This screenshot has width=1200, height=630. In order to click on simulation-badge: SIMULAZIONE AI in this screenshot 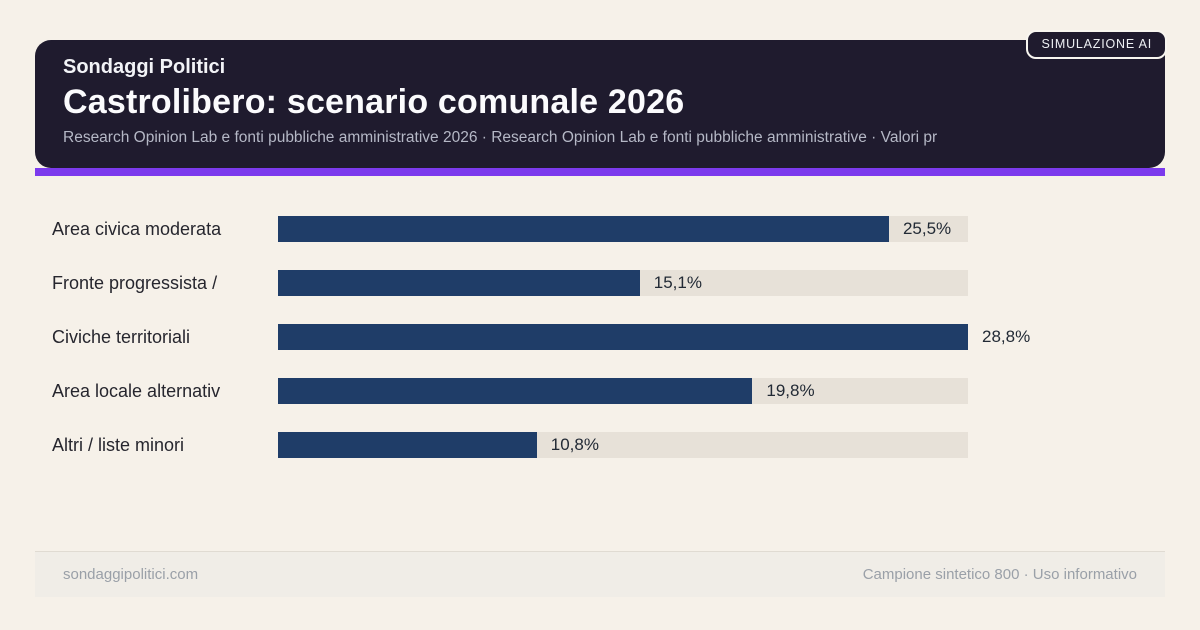, I will do `click(1096, 44)`.